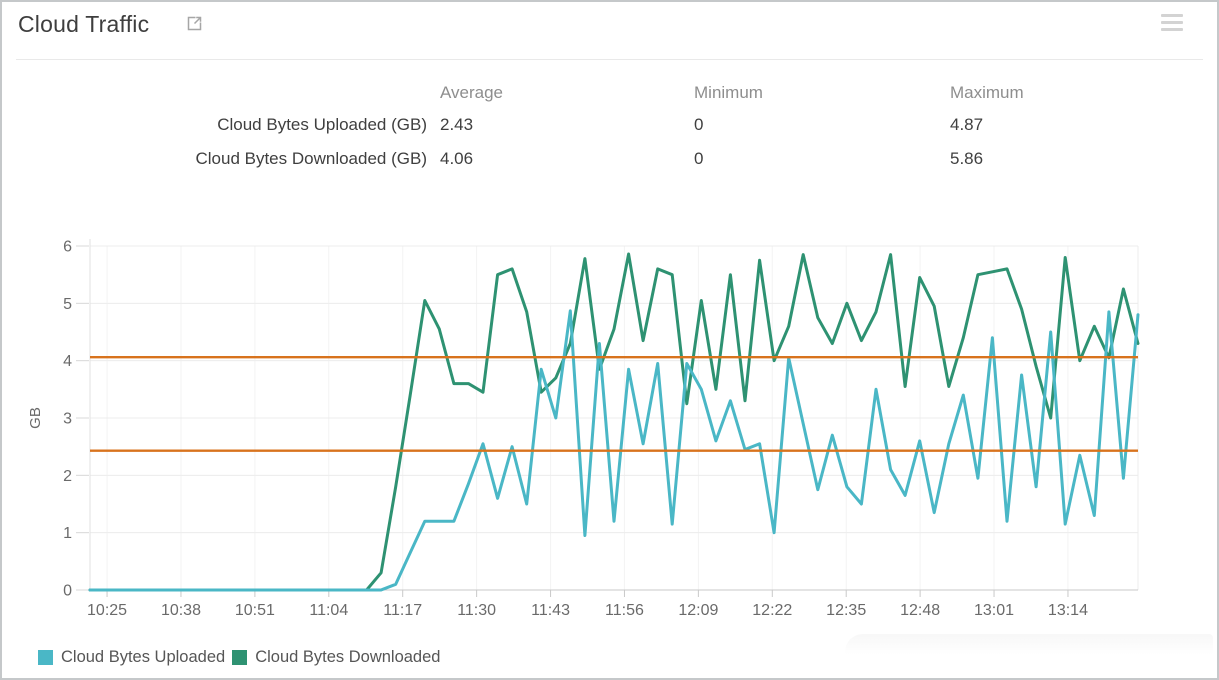  What do you see at coordinates (67, 533) in the screenshot?
I see `y-tick-label: 1` at bounding box center [67, 533].